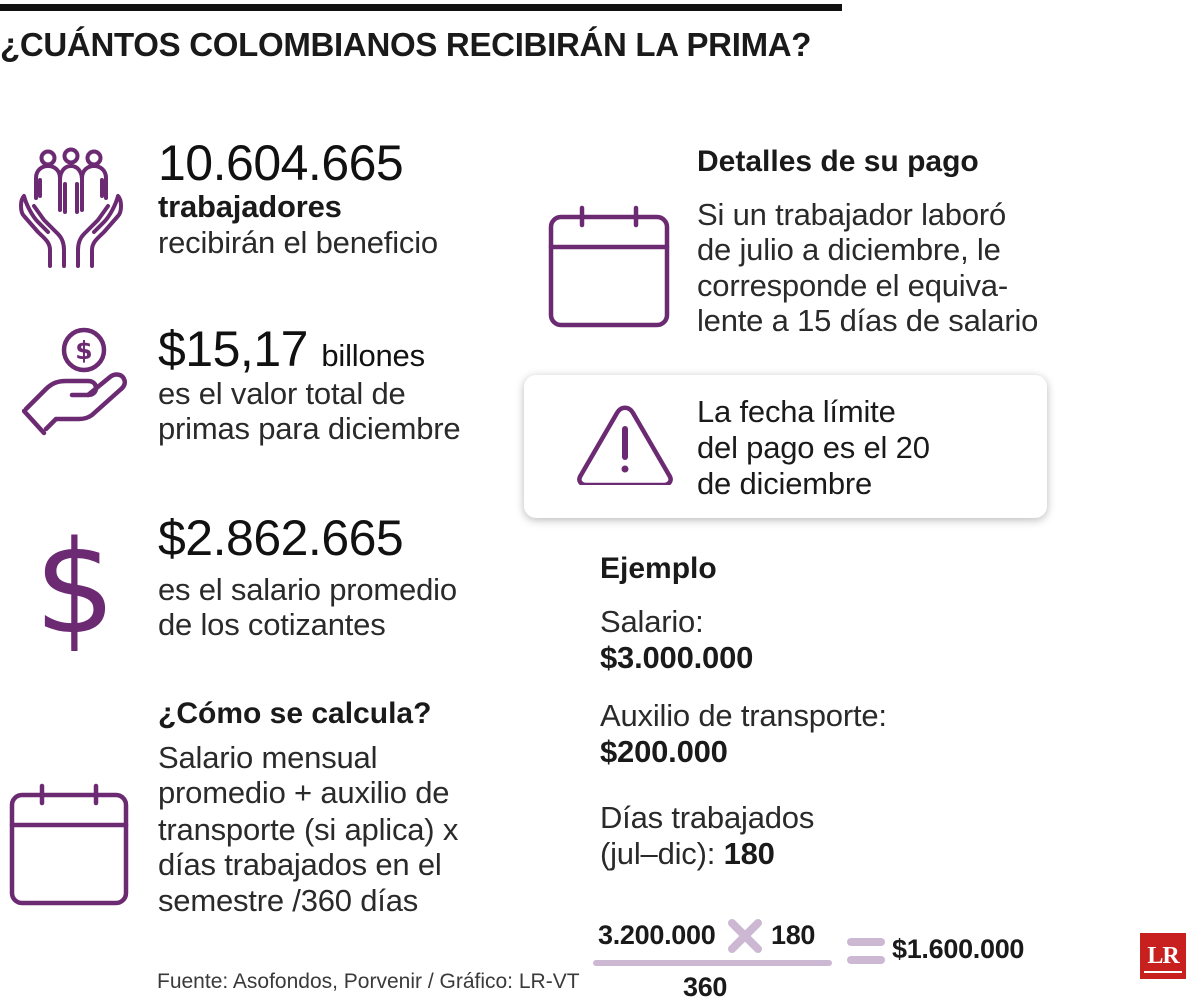  What do you see at coordinates (743, 715) in the screenshot?
I see `example-transport-label: Auxilio de transporte:` at bounding box center [743, 715].